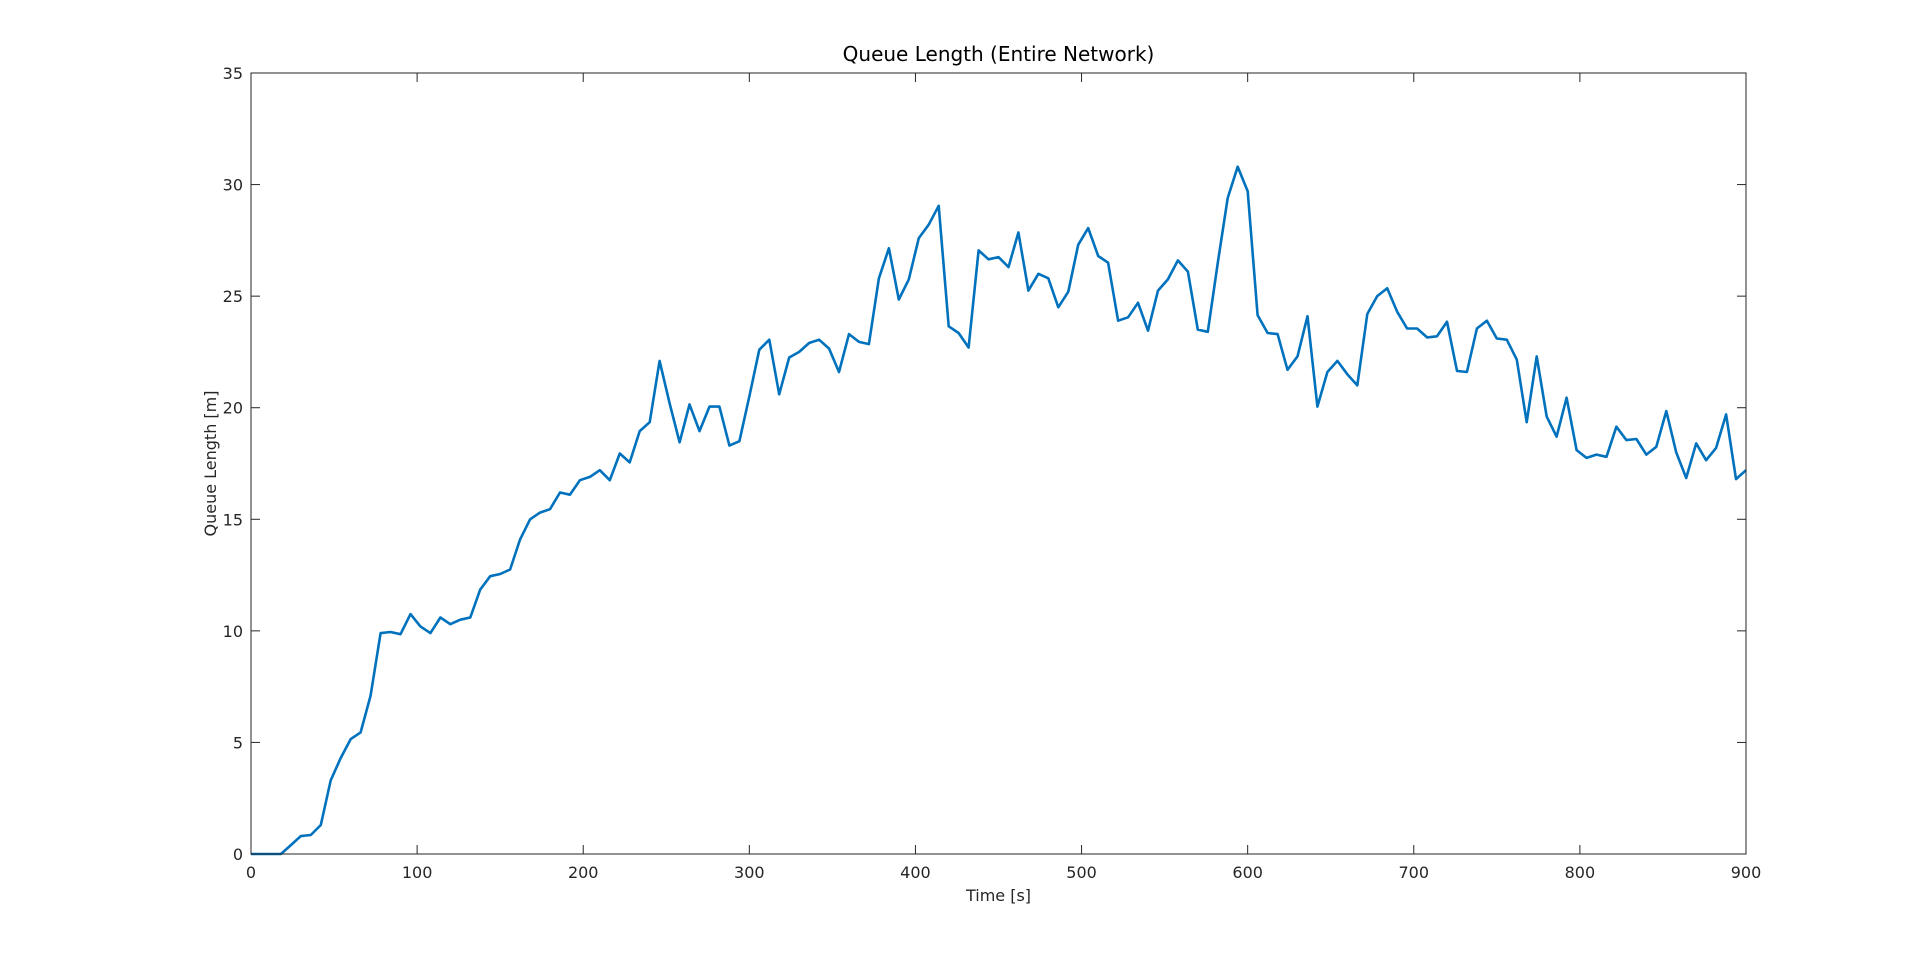 This screenshot has width=1920, height=955. What do you see at coordinates (251, 872) in the screenshot?
I see `x-tick-label: 0` at bounding box center [251, 872].